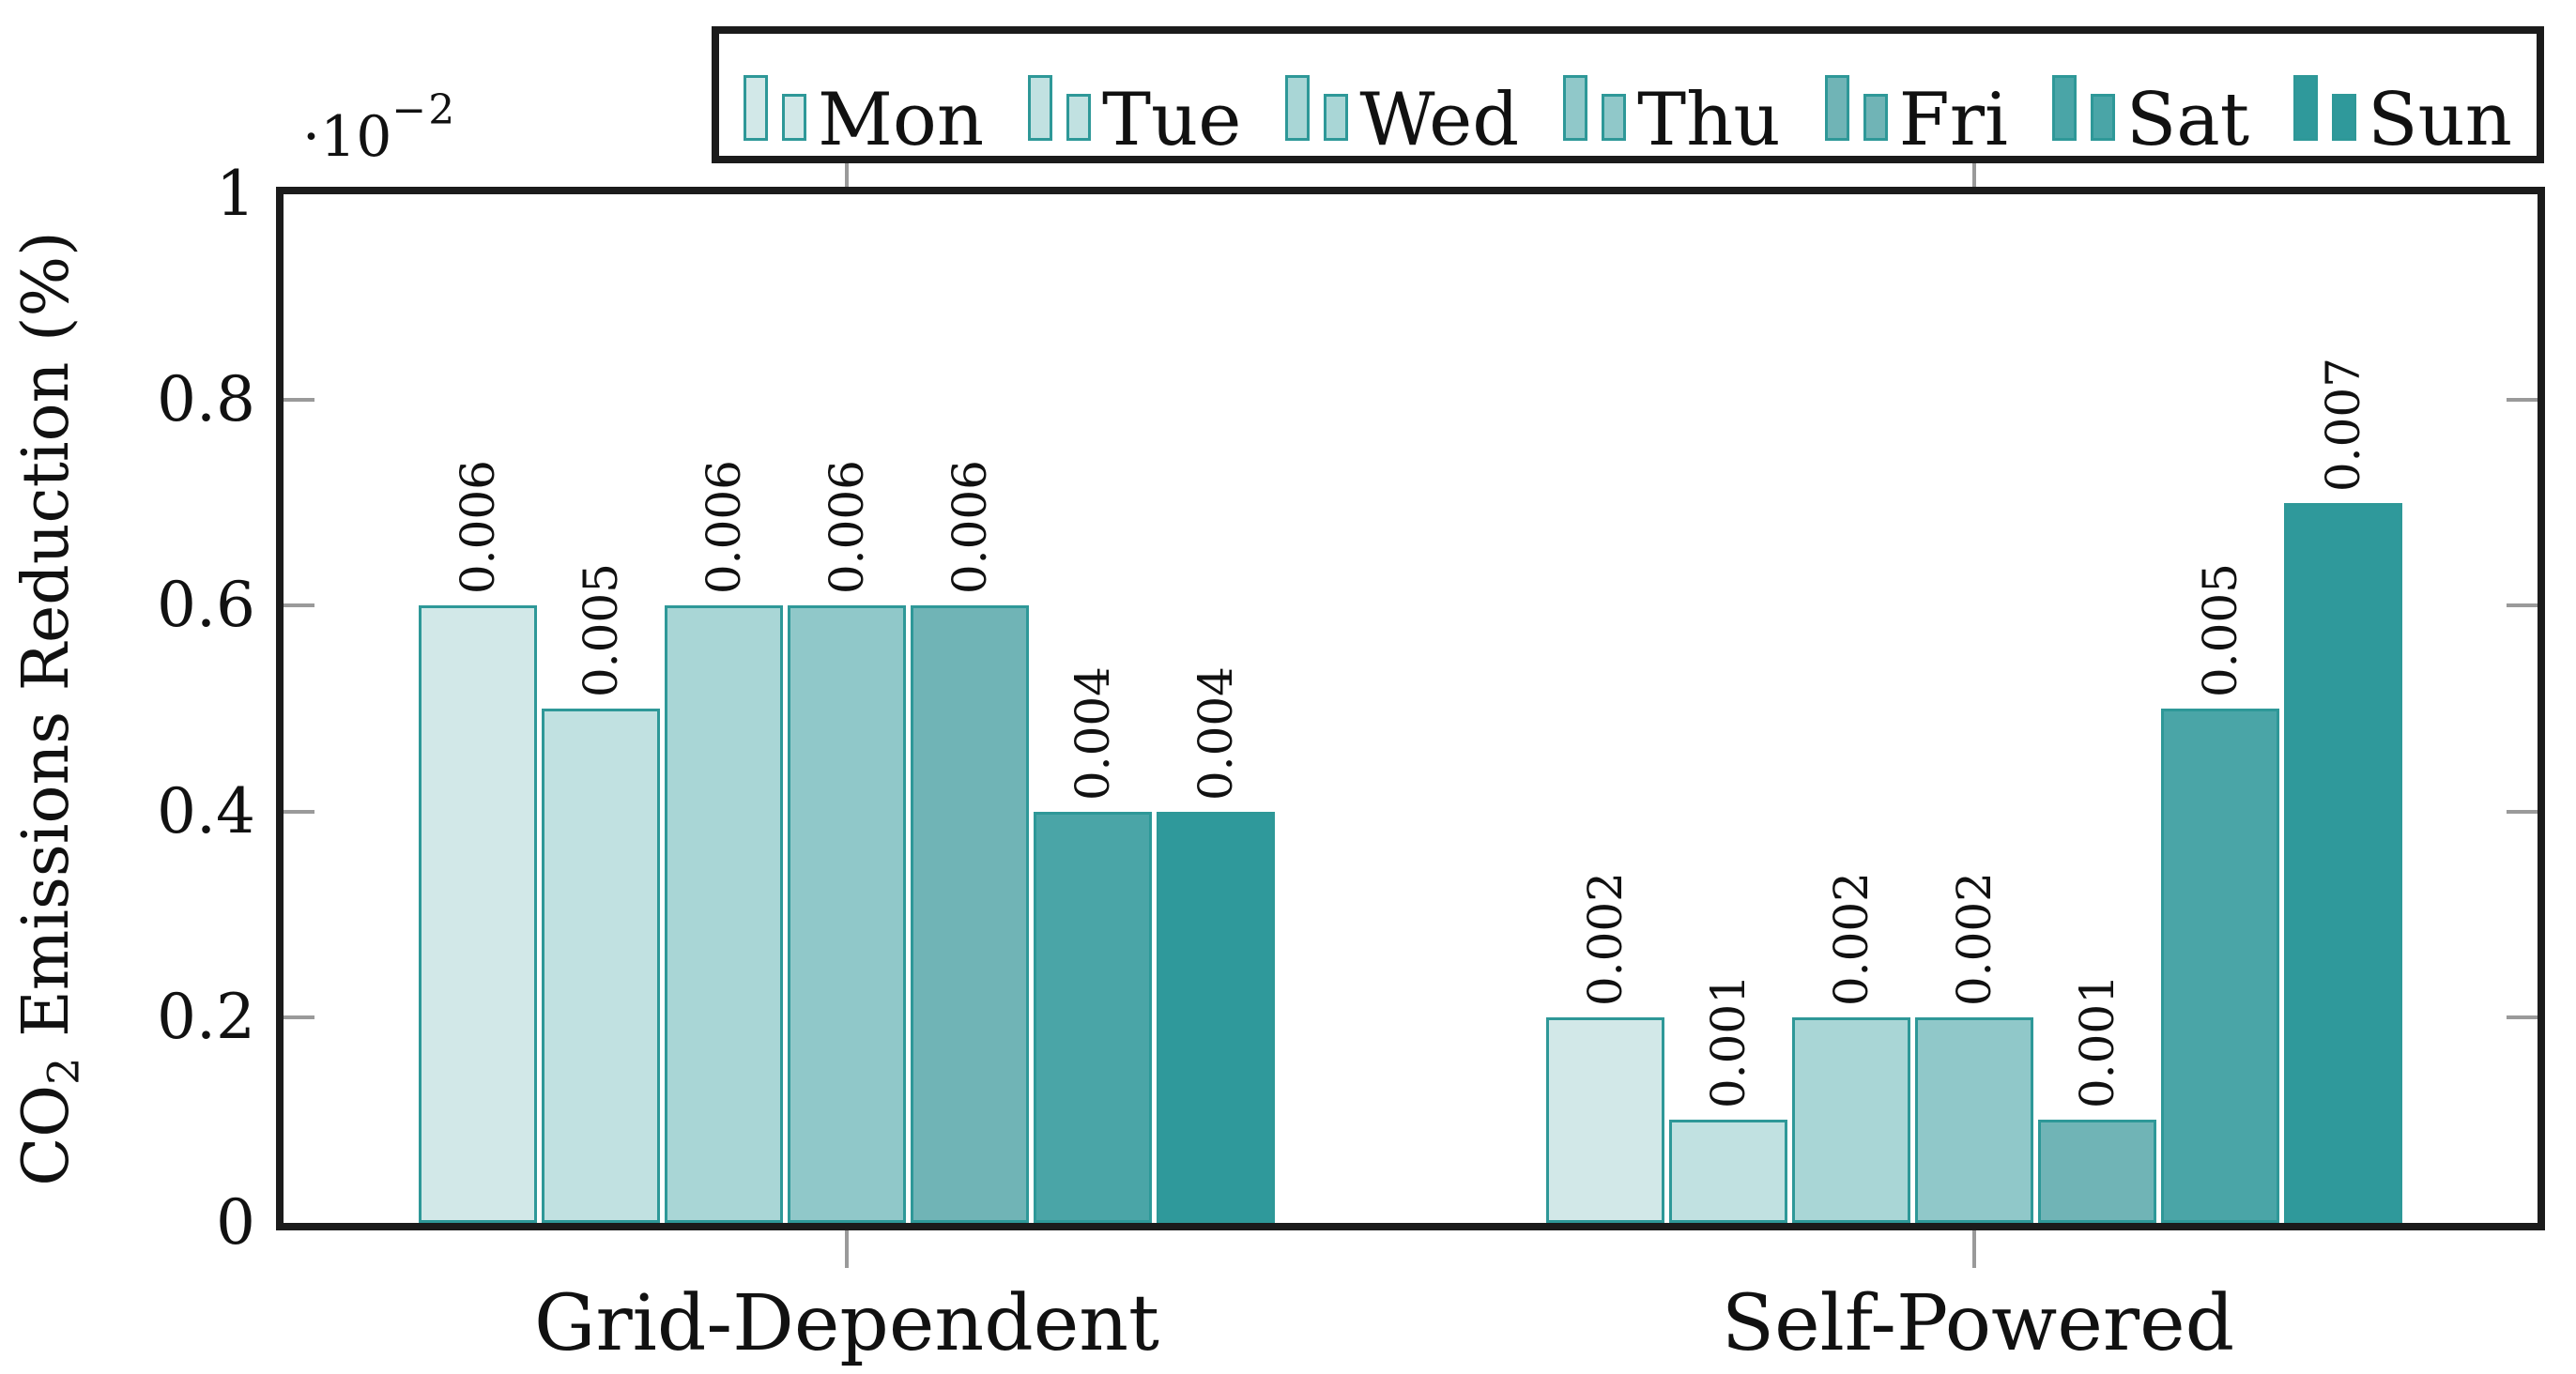 The height and width of the screenshot is (1374, 2576). Describe the element at coordinates (236, 194) in the screenshot. I see `y-tick-label-1: 1` at that location.